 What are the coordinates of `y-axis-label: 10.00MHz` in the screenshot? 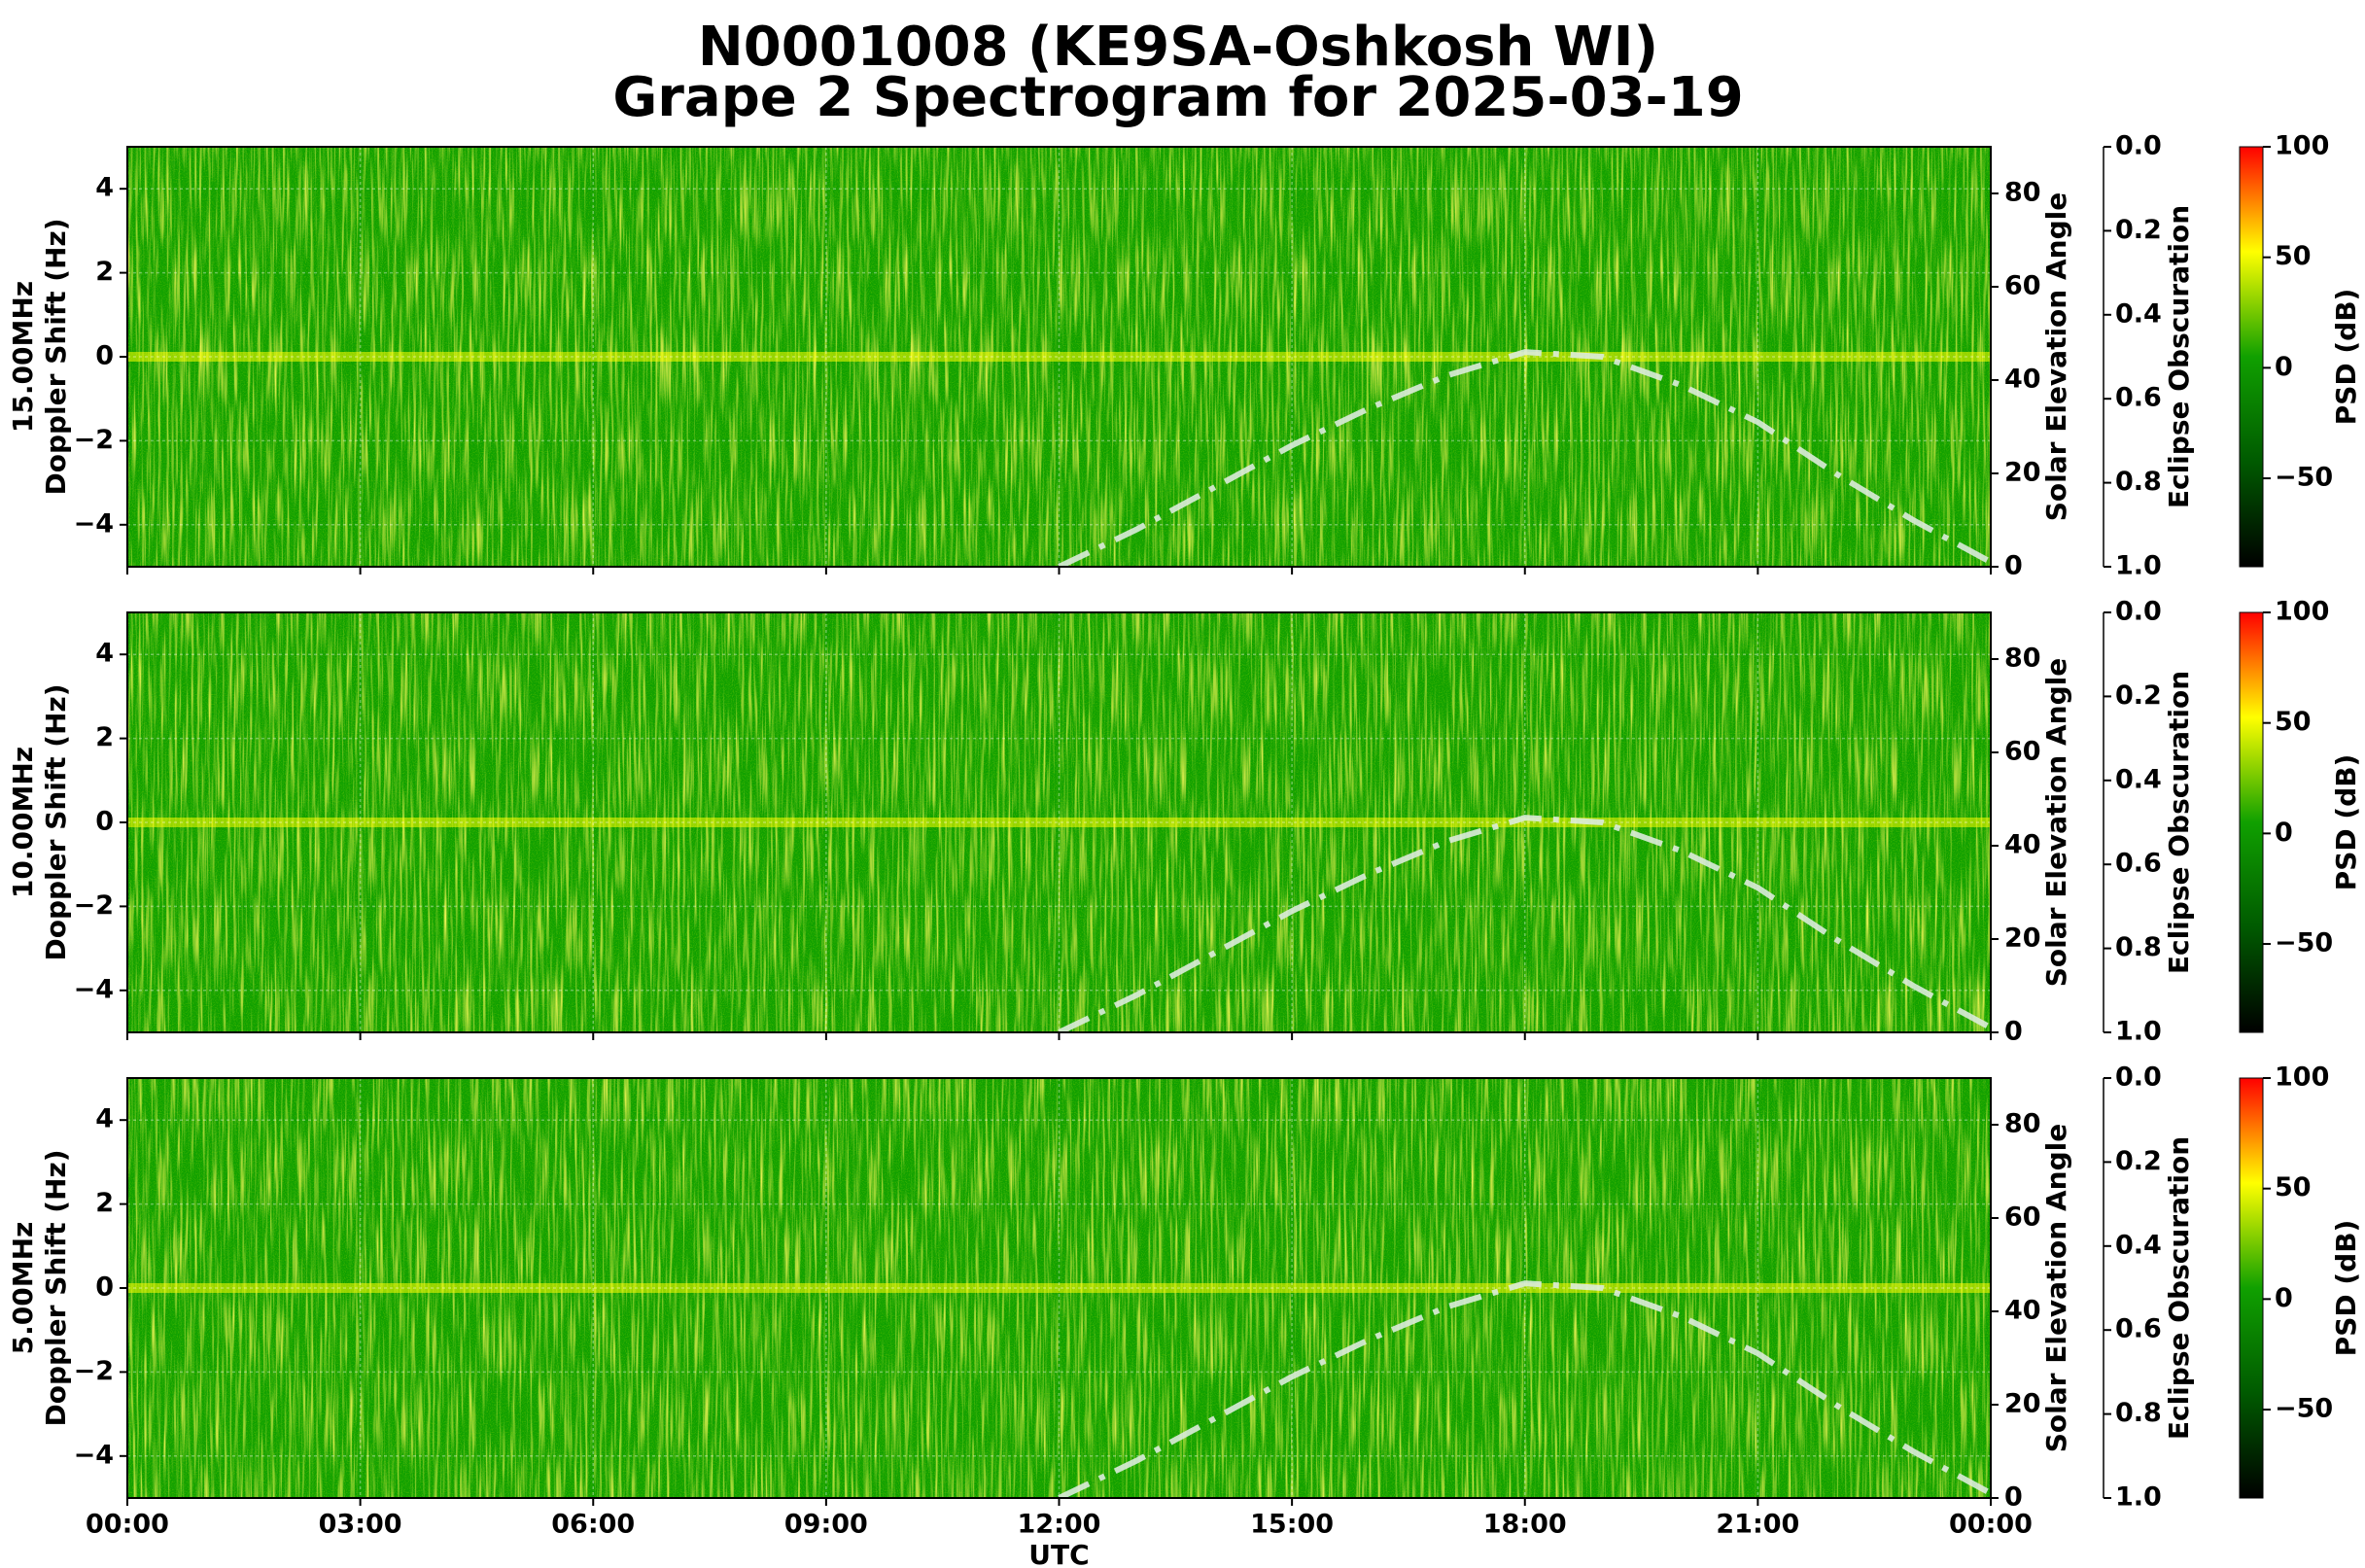 It's located at (23, 822).